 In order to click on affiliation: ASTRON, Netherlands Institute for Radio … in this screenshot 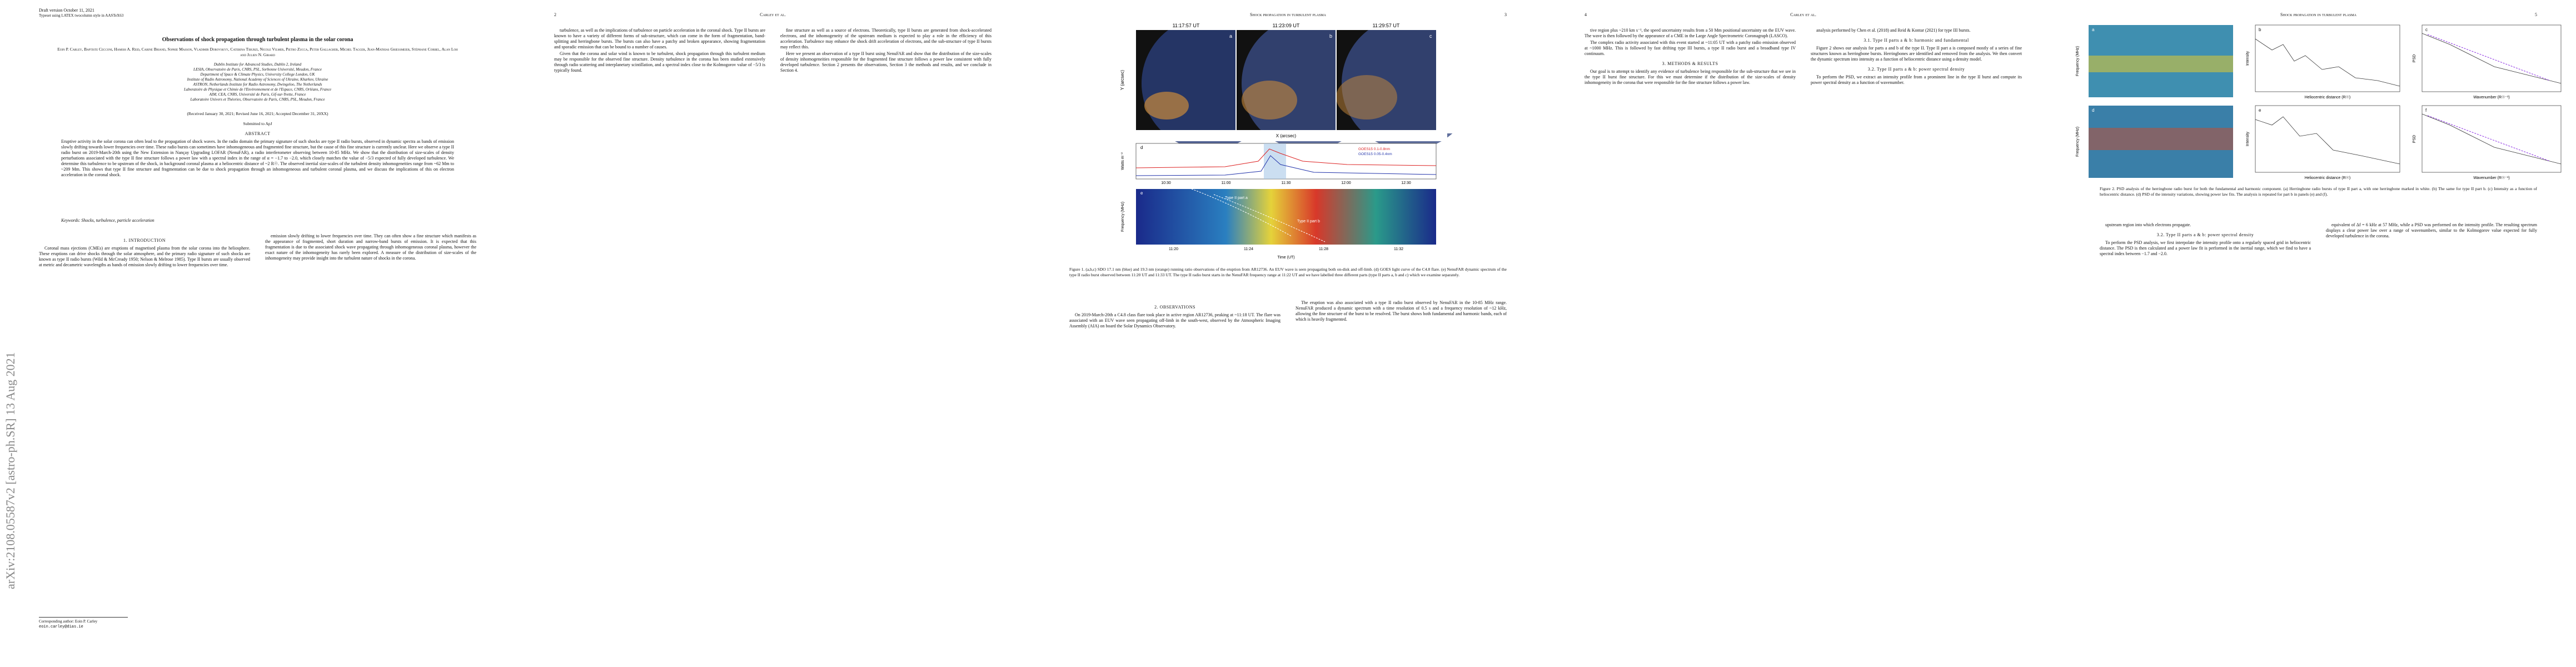, I will do `click(257, 84)`.